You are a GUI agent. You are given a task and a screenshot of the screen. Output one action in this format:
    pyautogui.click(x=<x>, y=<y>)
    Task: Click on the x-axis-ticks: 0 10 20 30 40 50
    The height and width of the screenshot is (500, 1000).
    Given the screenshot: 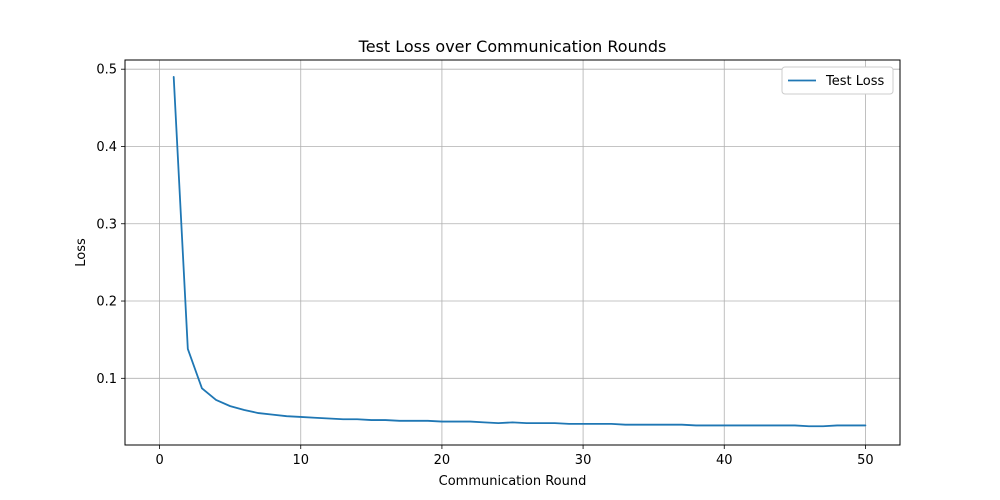 What is the action you would take?
    pyautogui.click(x=514, y=456)
    